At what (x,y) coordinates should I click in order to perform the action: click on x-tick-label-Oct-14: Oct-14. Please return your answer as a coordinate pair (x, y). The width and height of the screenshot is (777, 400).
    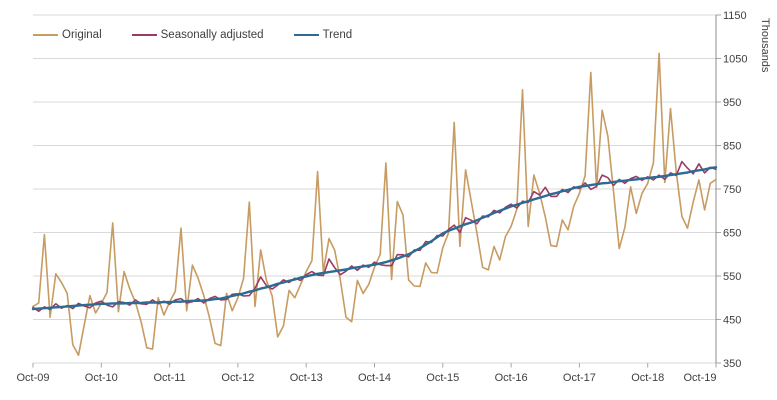
    Looking at the image, I should click on (374, 378).